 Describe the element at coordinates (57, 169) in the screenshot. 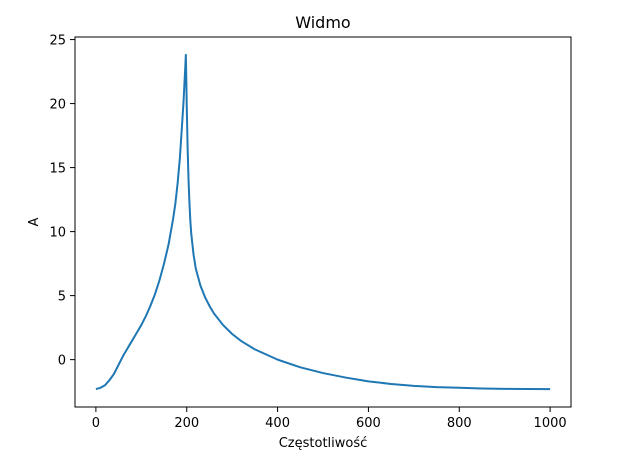

I see `y-tick-label: 15` at that location.